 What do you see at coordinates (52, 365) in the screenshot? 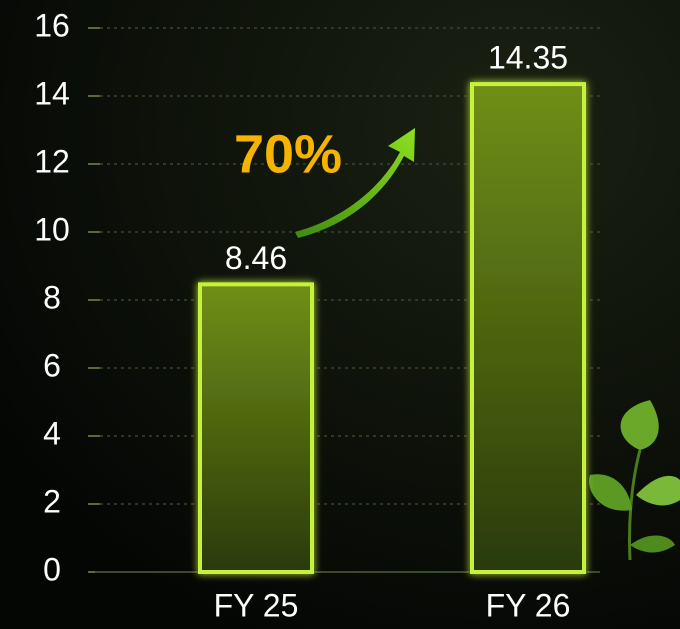
I see `y-tick-label: 6` at bounding box center [52, 365].